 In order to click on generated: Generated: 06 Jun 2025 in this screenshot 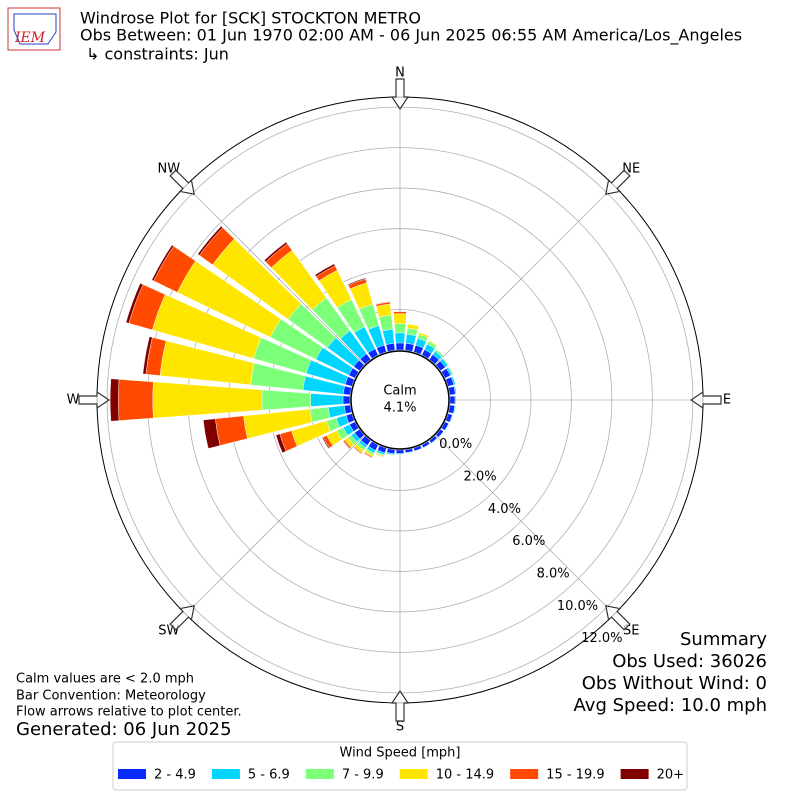, I will do `click(124, 729)`.